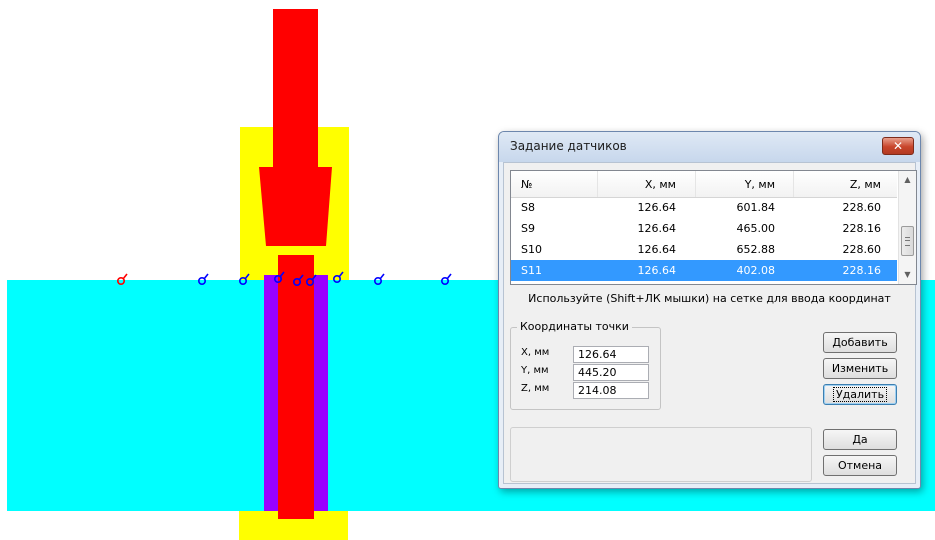 The height and width of the screenshot is (540, 935). I want to click on table-cell: 601.84, so click(756, 207).